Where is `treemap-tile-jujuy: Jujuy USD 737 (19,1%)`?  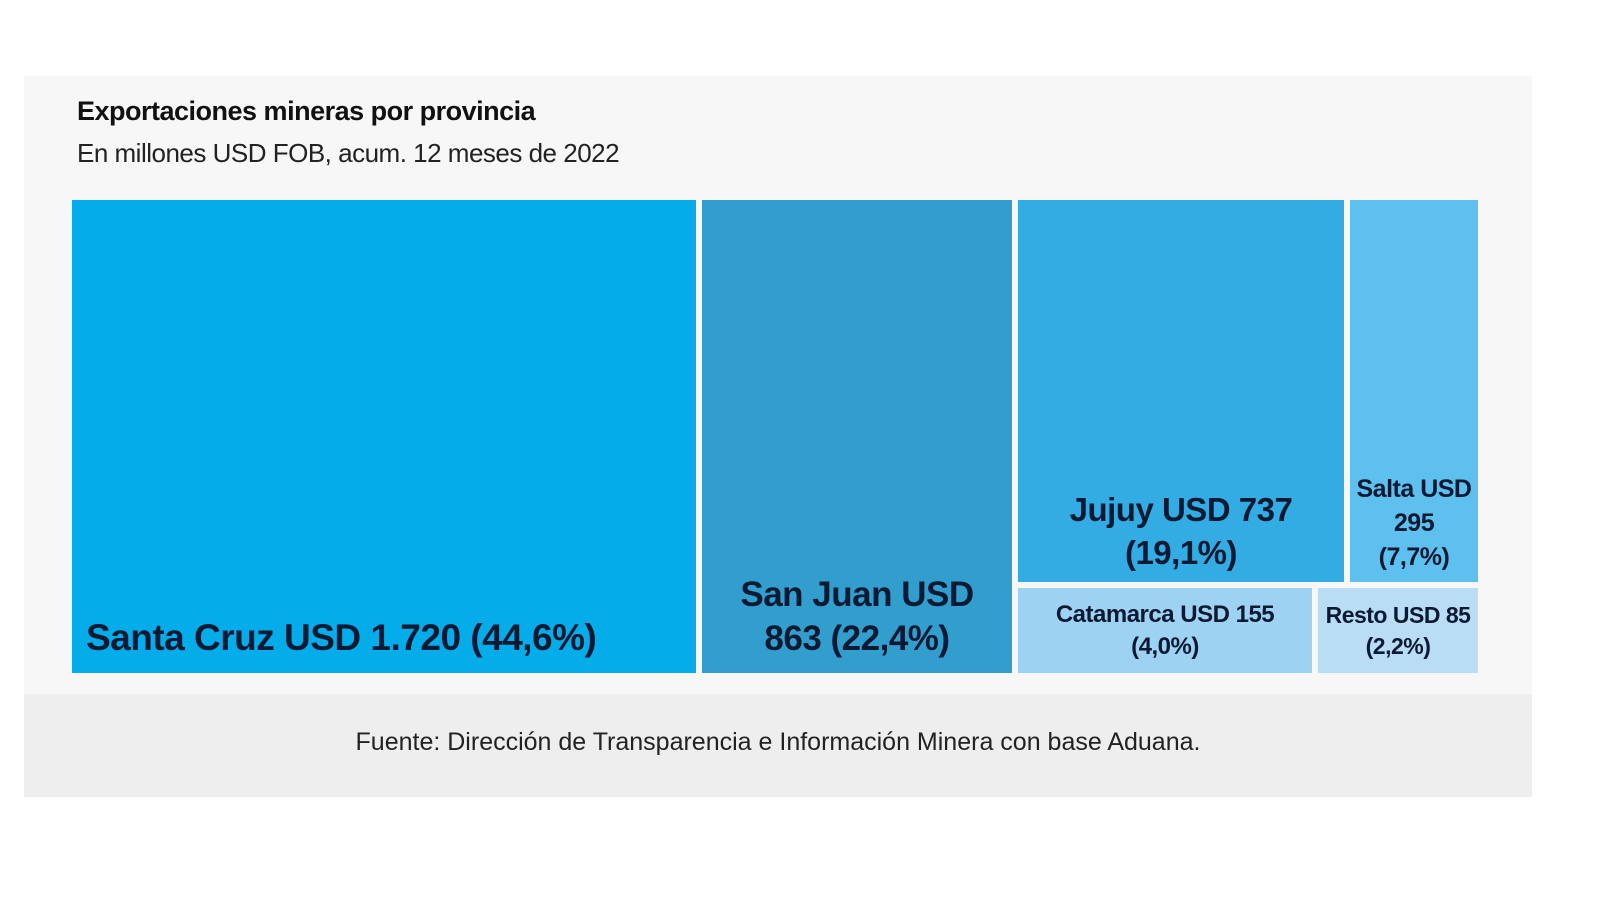
treemap-tile-jujuy: Jujuy USD 737 (19,1%) is located at coordinates (1181, 391).